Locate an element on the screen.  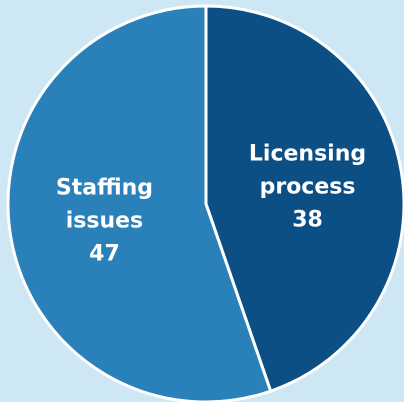
slice-label: Staffing issues 47 is located at coordinates (104, 221).